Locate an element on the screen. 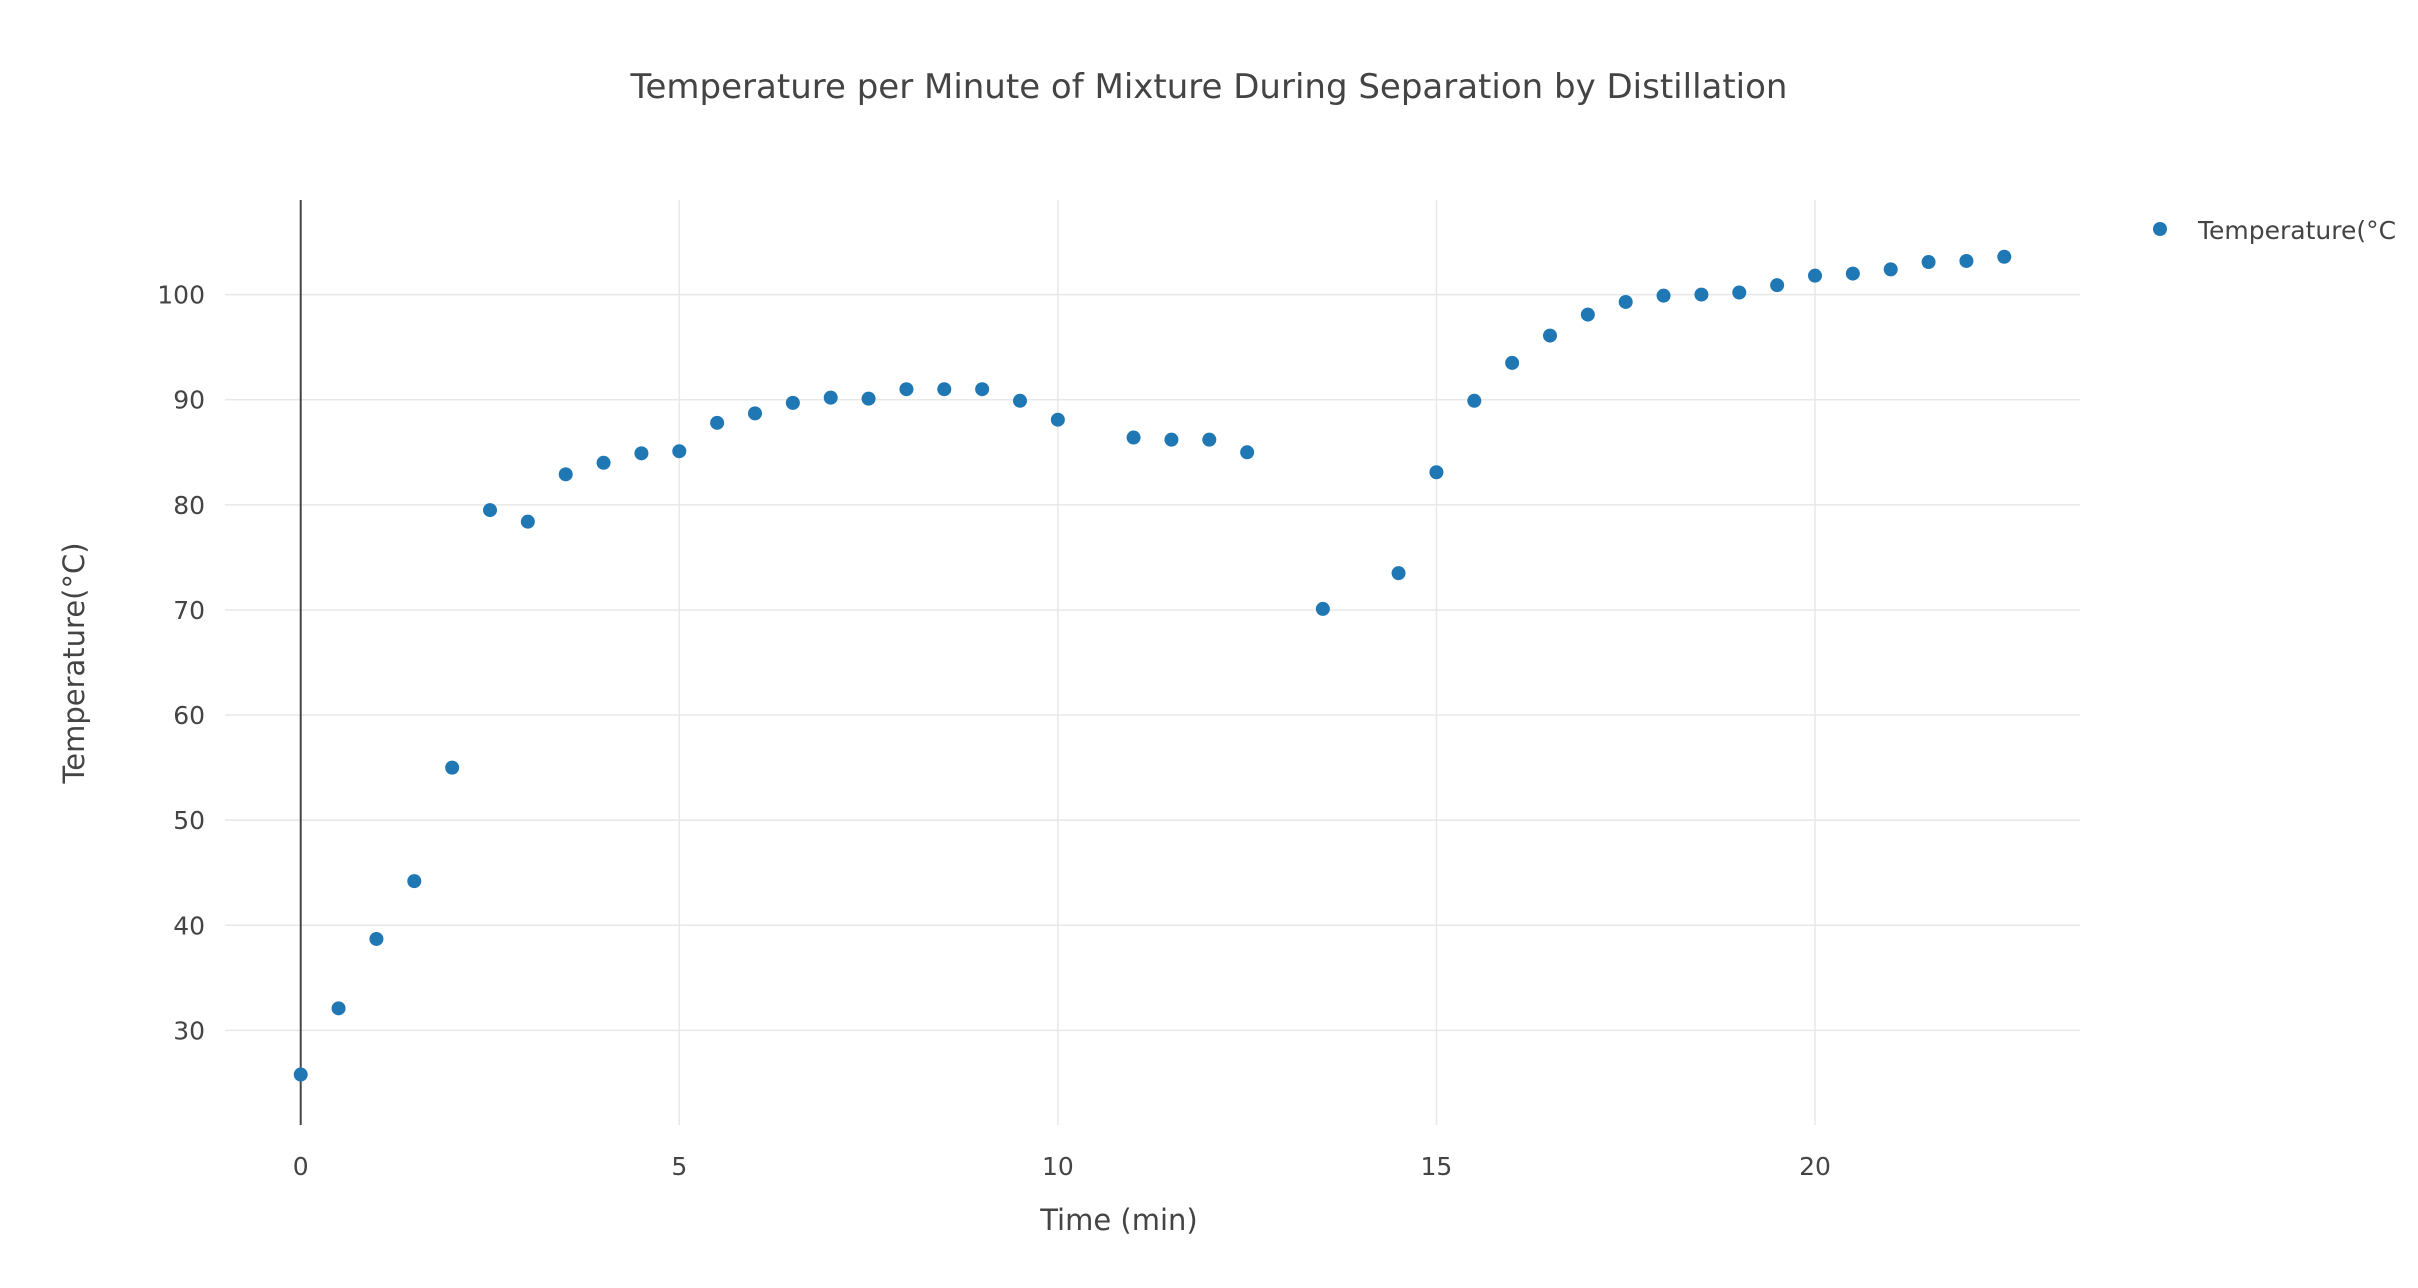  legend: Temperature(°C is located at coordinates (2274, 230).